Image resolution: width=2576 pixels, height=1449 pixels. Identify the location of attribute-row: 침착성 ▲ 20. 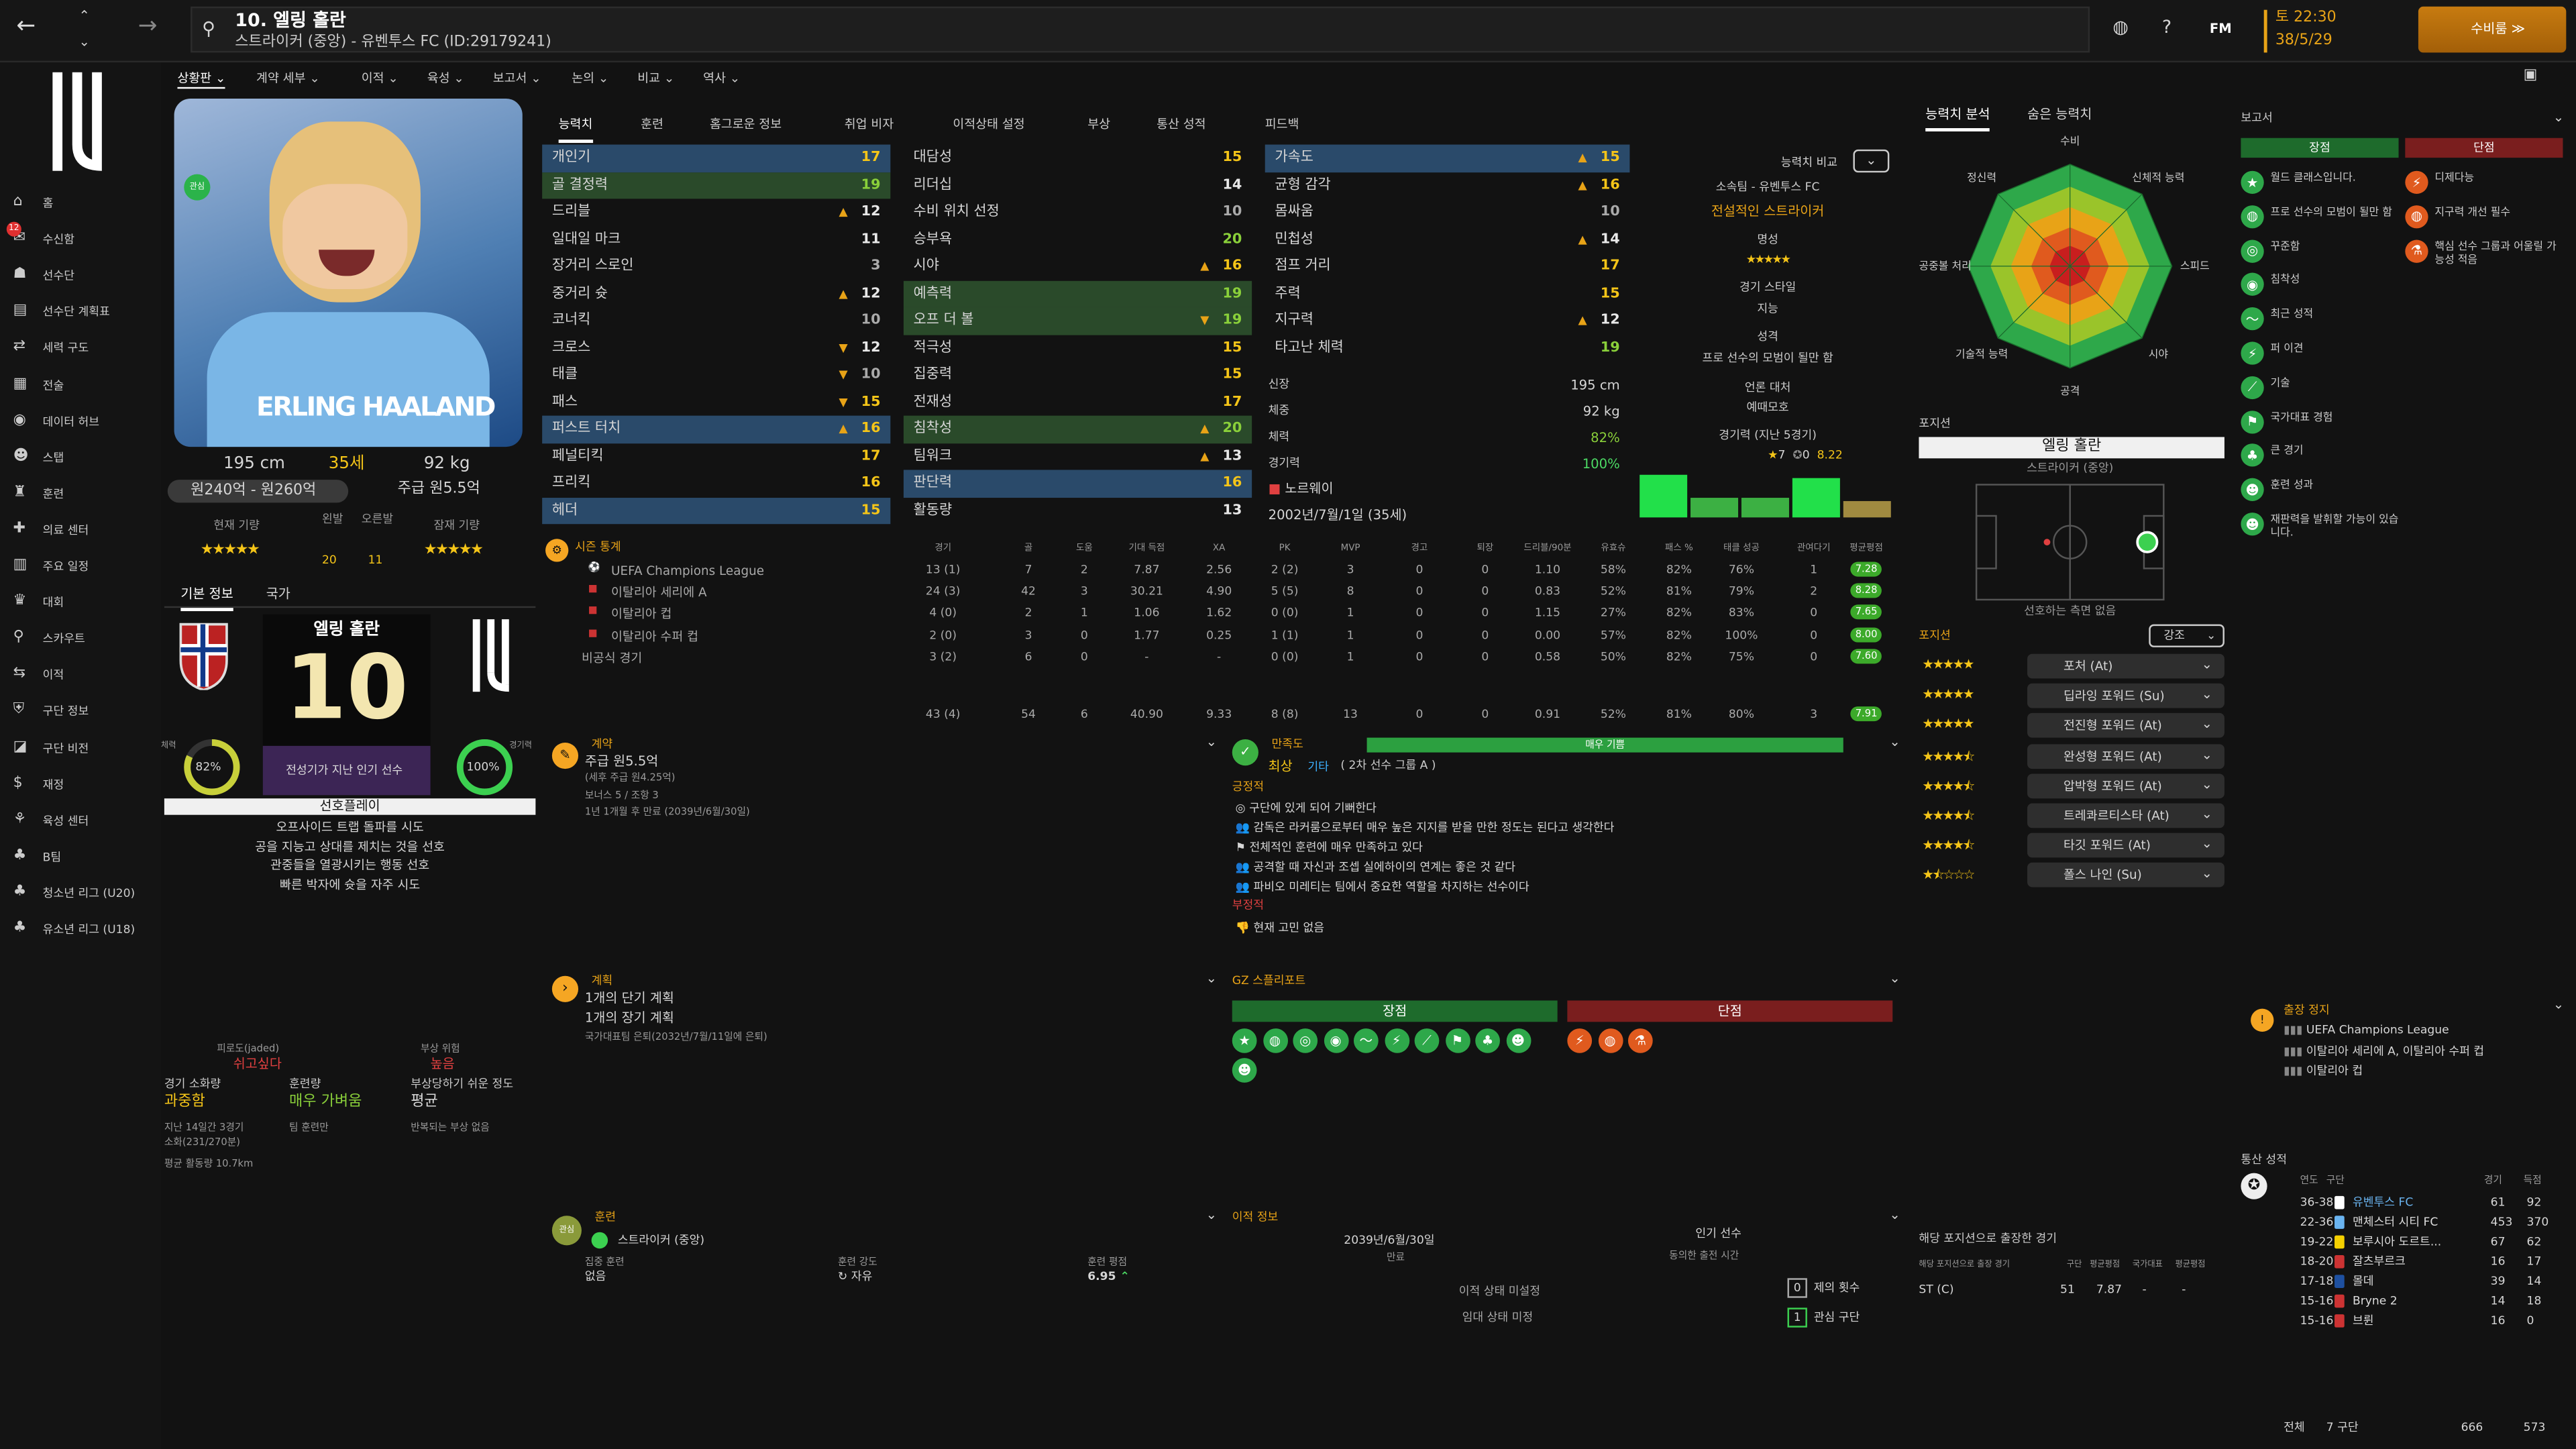
(1077, 429).